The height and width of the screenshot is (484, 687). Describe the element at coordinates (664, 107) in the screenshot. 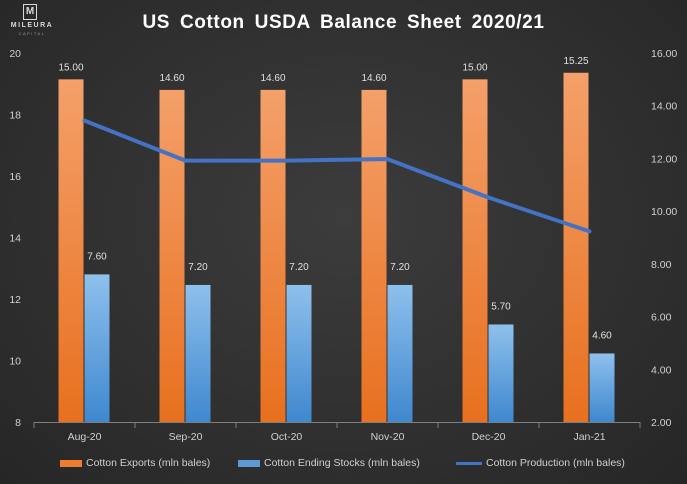

I see `right-axis-tick-14.00: 14.00` at that location.